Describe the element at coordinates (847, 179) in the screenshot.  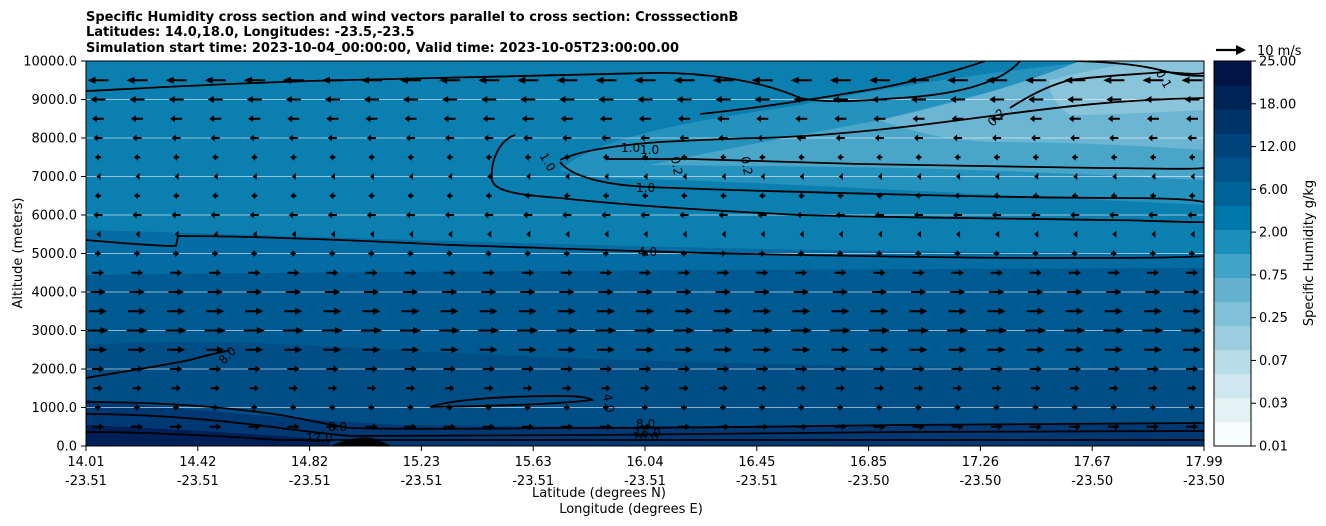
I see `contour-1-0-loop` at that location.